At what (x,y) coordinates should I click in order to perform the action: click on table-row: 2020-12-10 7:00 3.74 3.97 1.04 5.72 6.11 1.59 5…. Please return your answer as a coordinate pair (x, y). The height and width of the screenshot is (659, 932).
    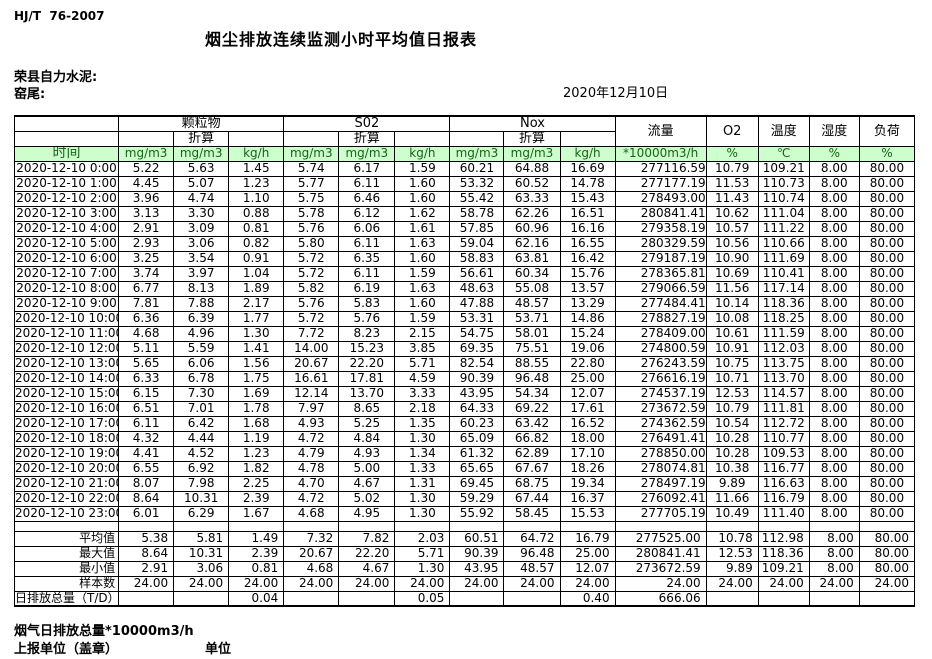
    Looking at the image, I should click on (464, 273).